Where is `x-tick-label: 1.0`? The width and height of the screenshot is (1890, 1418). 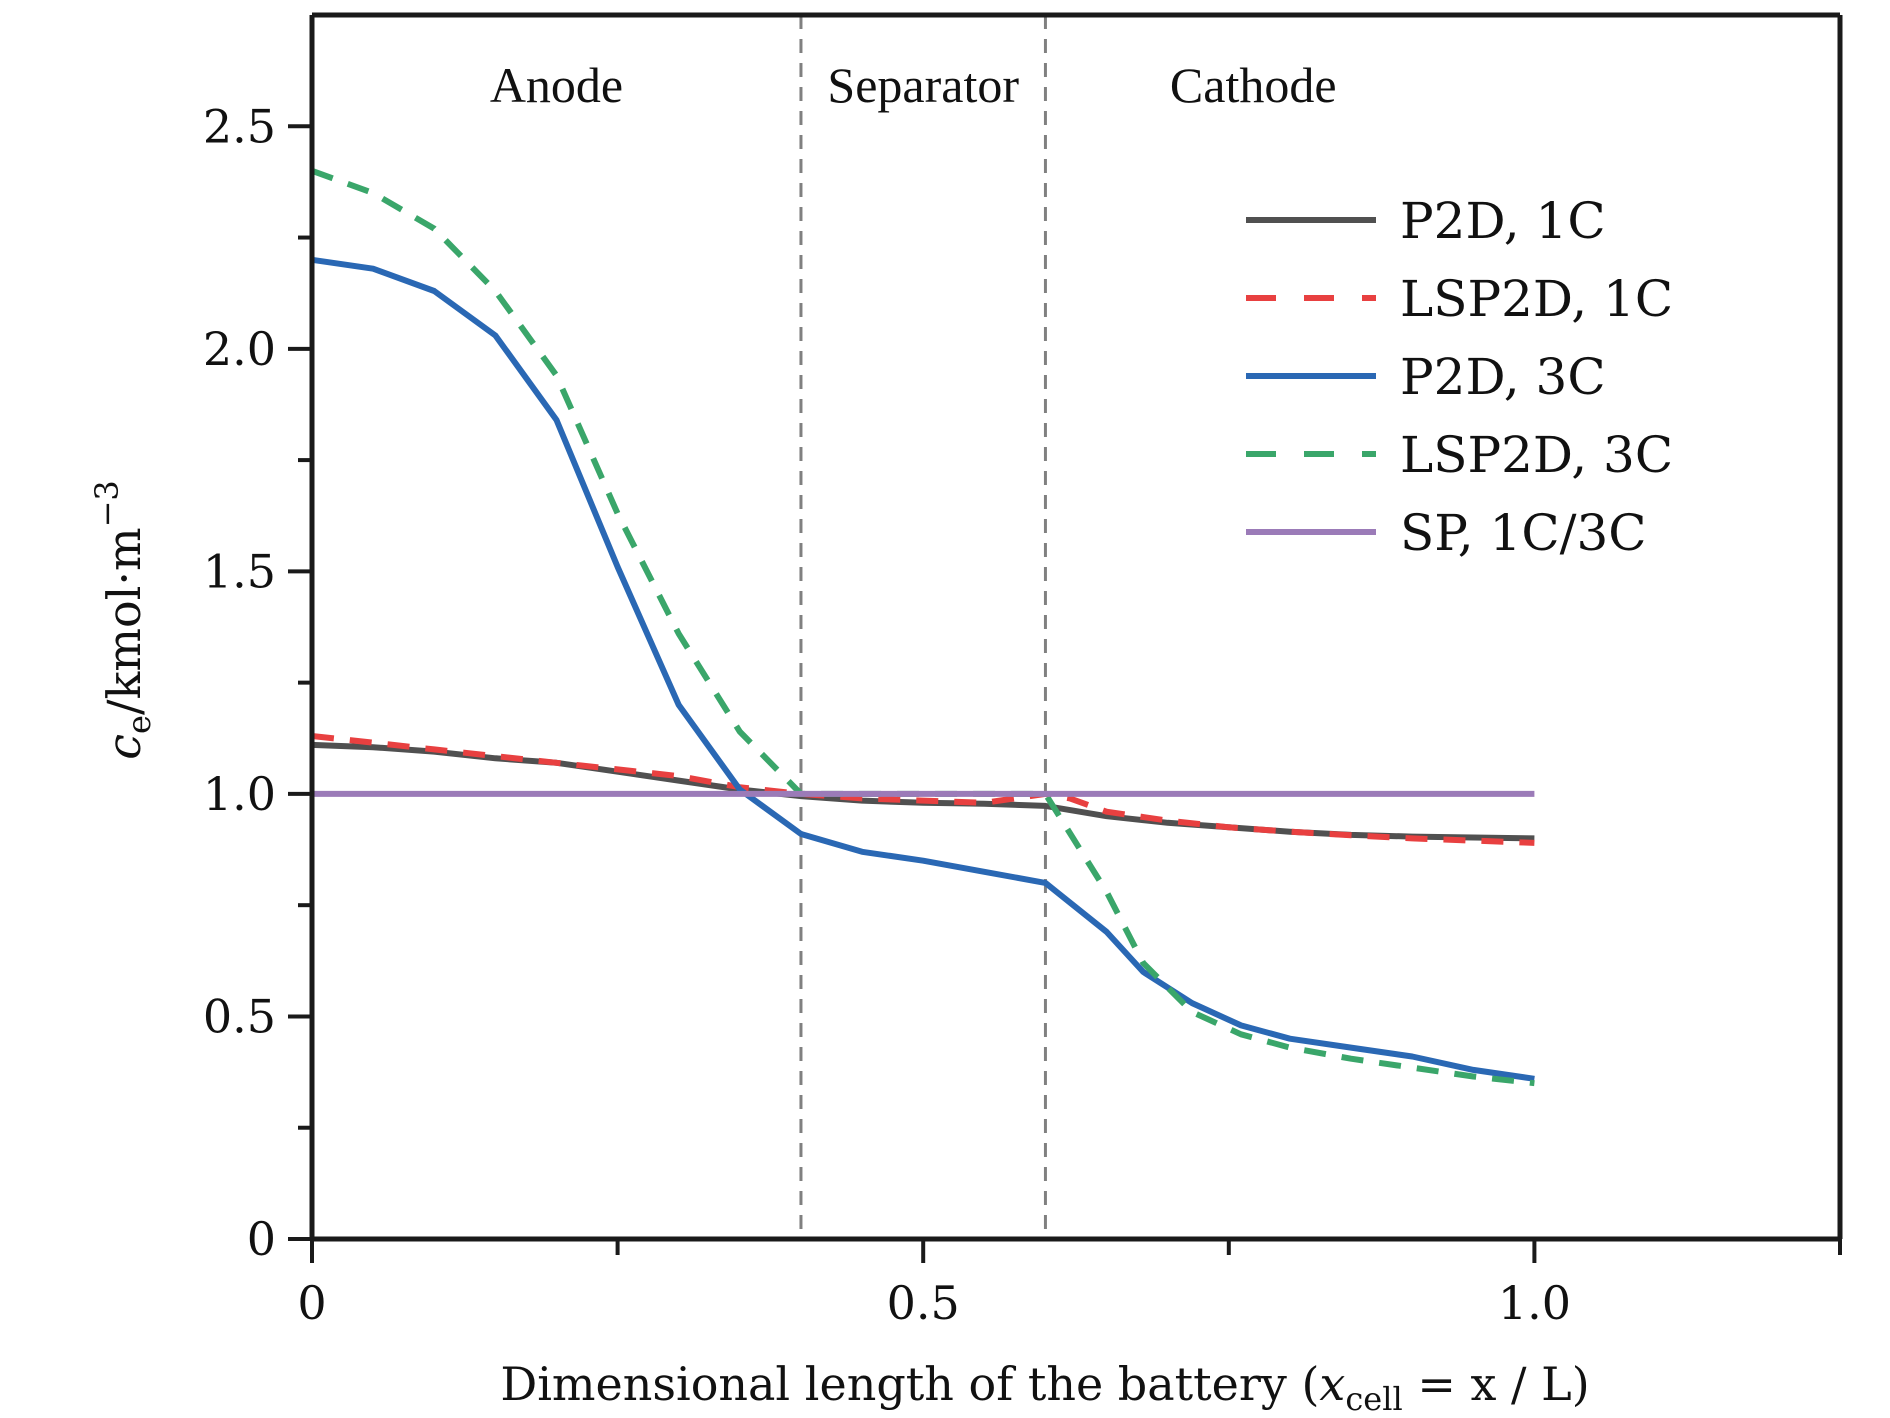 x-tick-label: 1.0 is located at coordinates (1534, 1303).